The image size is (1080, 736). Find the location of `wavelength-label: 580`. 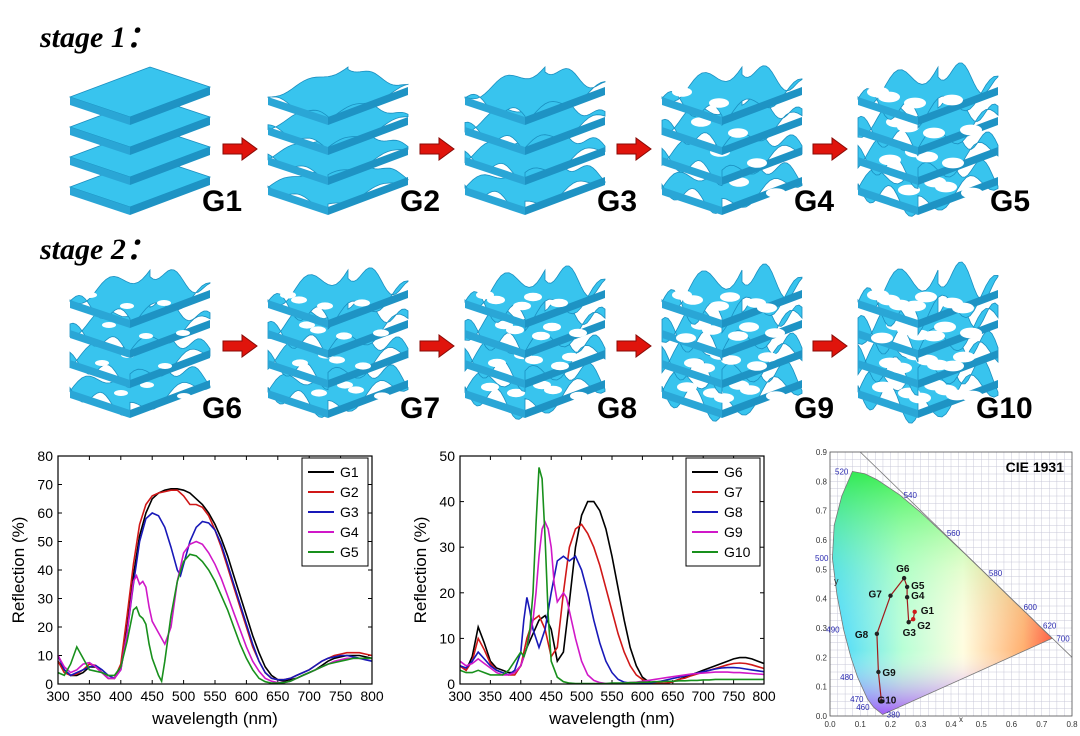

wavelength-label: 580 is located at coordinates (996, 573).